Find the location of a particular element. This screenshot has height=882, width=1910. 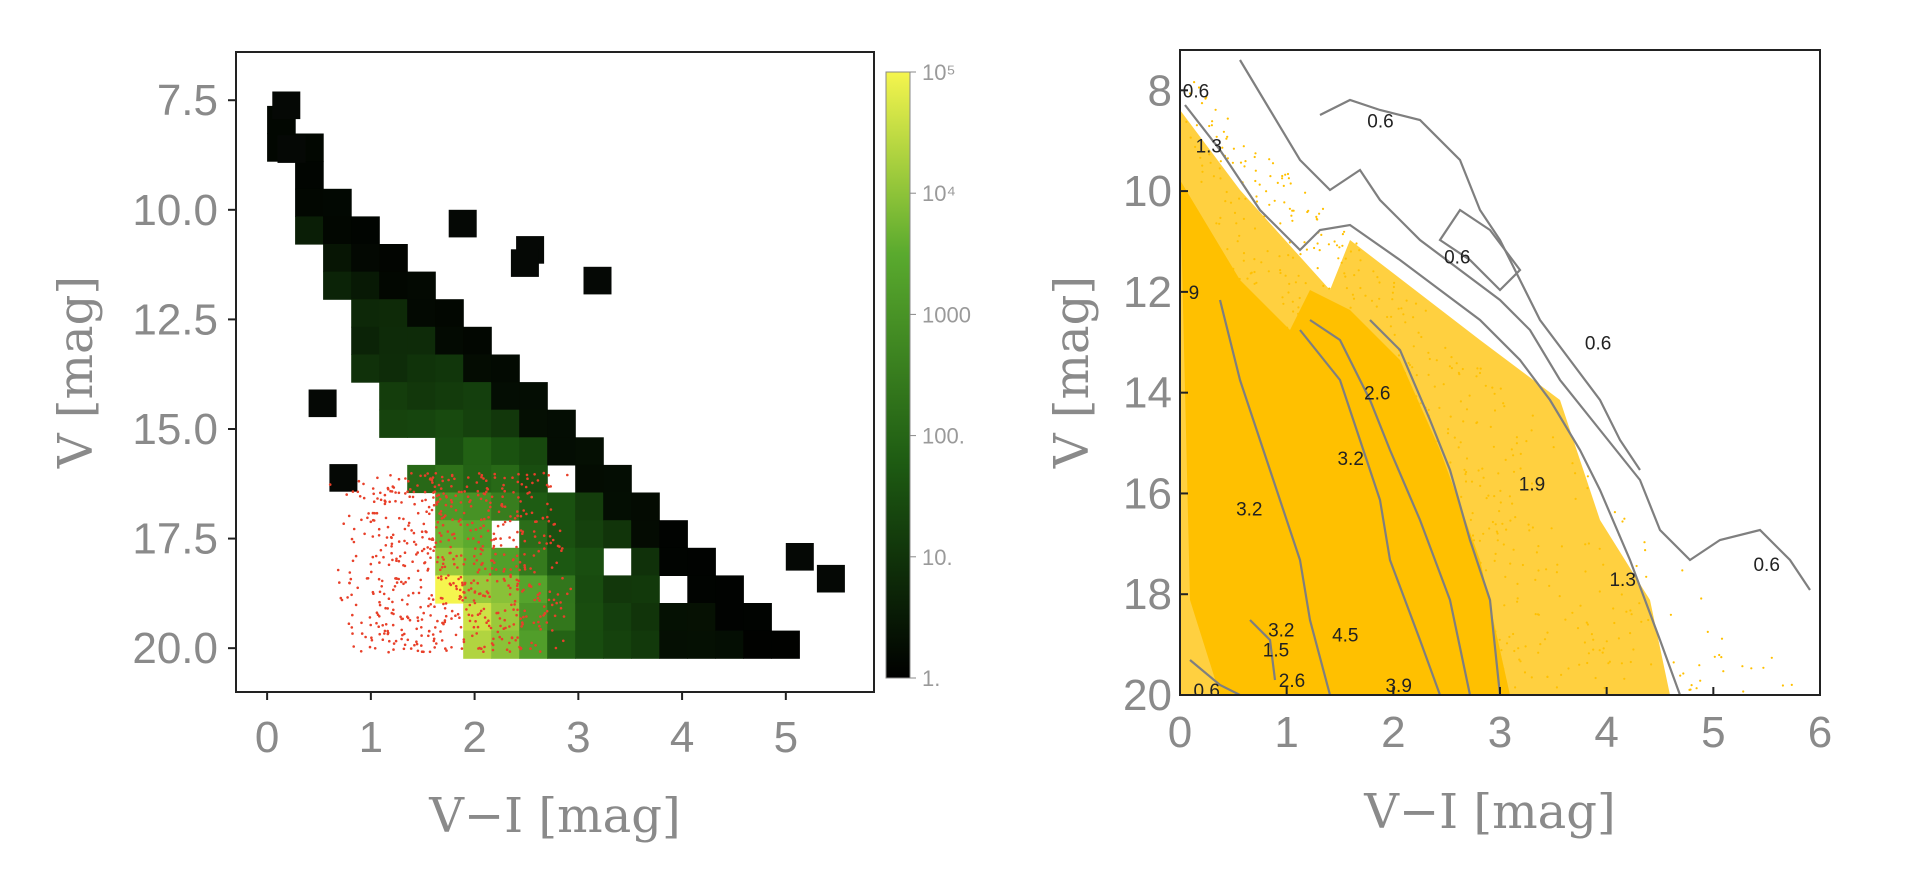

colorbar-tick-label: 10⁴ is located at coordinates (939, 193).